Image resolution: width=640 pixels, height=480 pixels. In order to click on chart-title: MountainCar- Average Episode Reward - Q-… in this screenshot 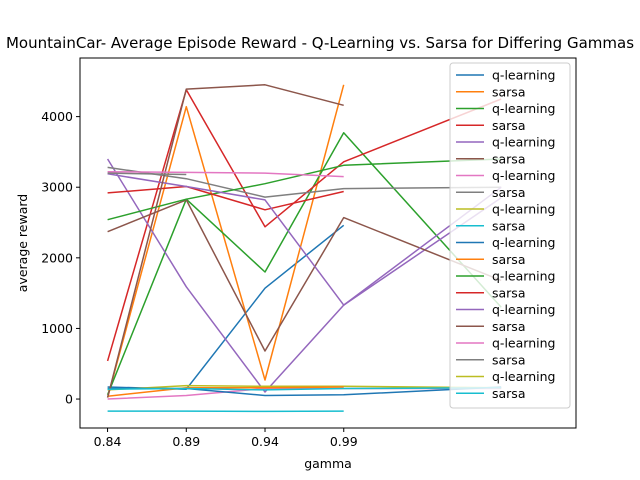, I will do `click(320, 43)`.